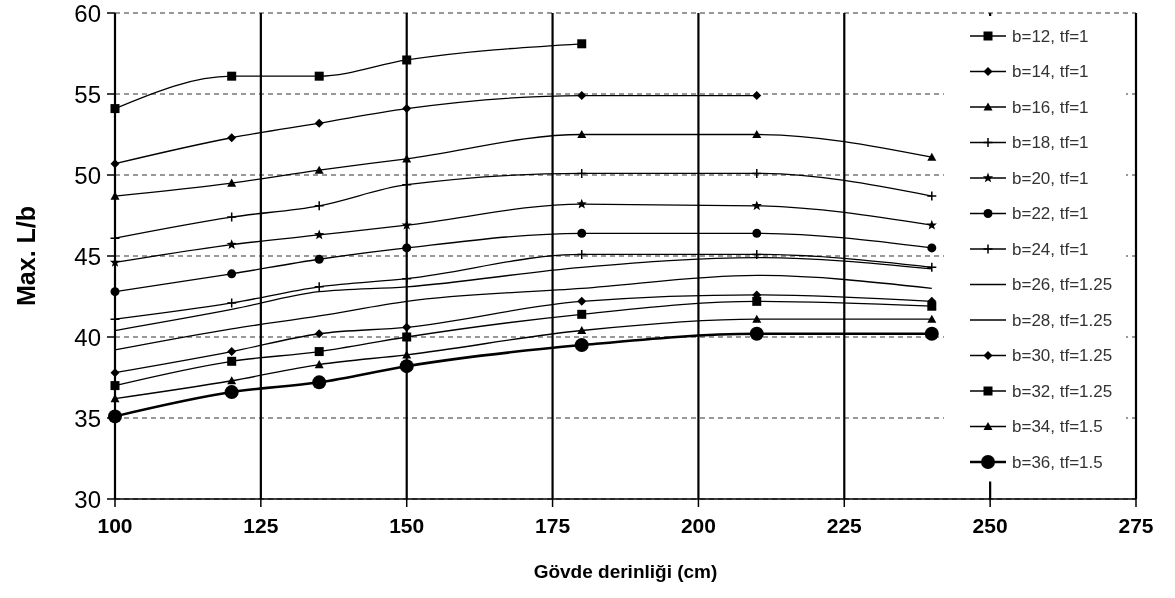 The image size is (1175, 598). Describe the element at coordinates (115, 525) in the screenshot. I see `x-tick-label: 100` at that location.